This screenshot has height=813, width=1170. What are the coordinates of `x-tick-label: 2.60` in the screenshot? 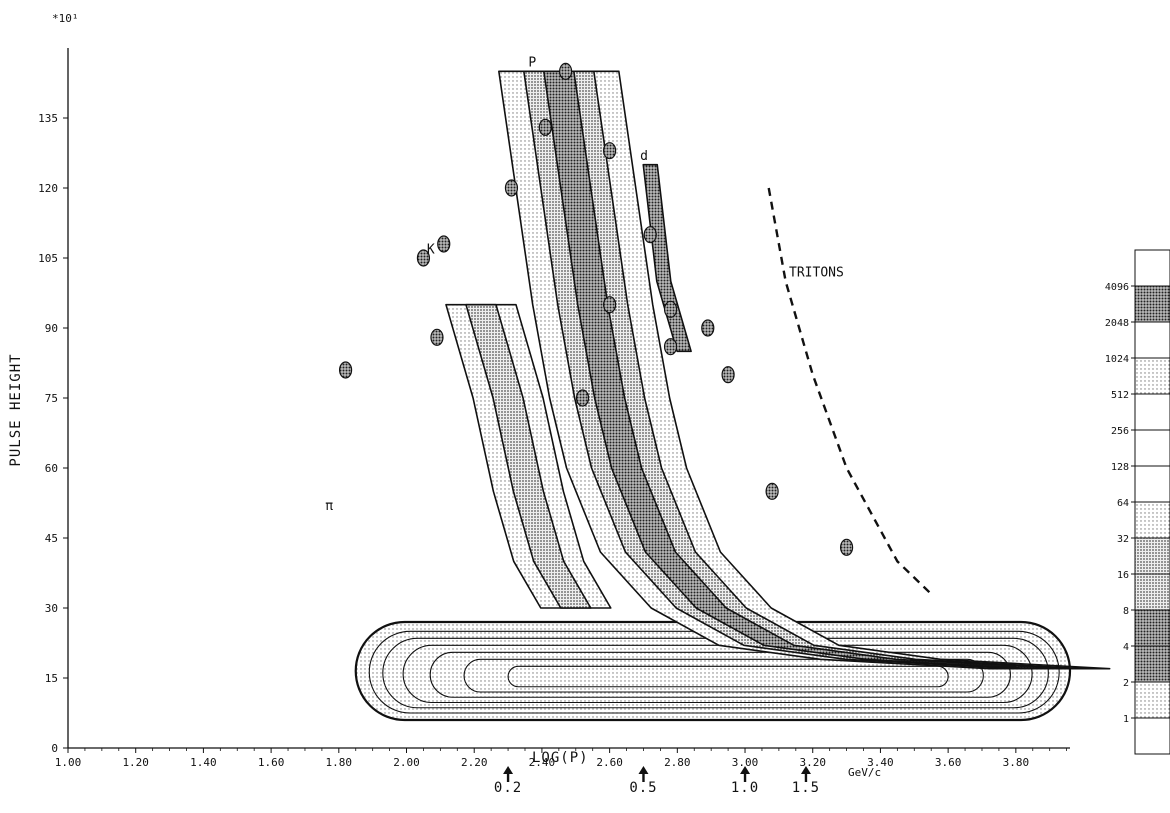 It's located at (609, 762).